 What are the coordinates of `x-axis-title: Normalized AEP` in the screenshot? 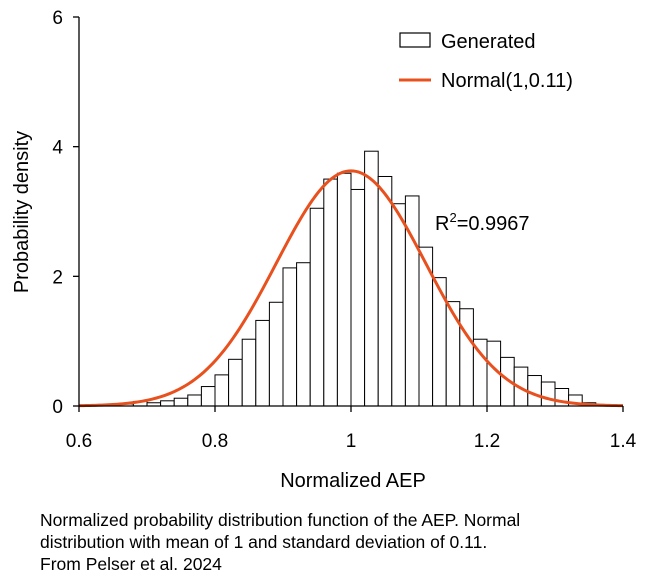 It's located at (353, 481).